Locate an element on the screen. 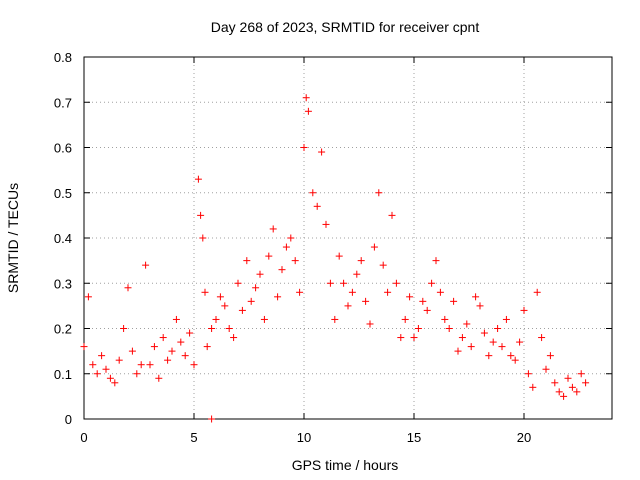  x-tick-label: 10 is located at coordinates (304, 437).